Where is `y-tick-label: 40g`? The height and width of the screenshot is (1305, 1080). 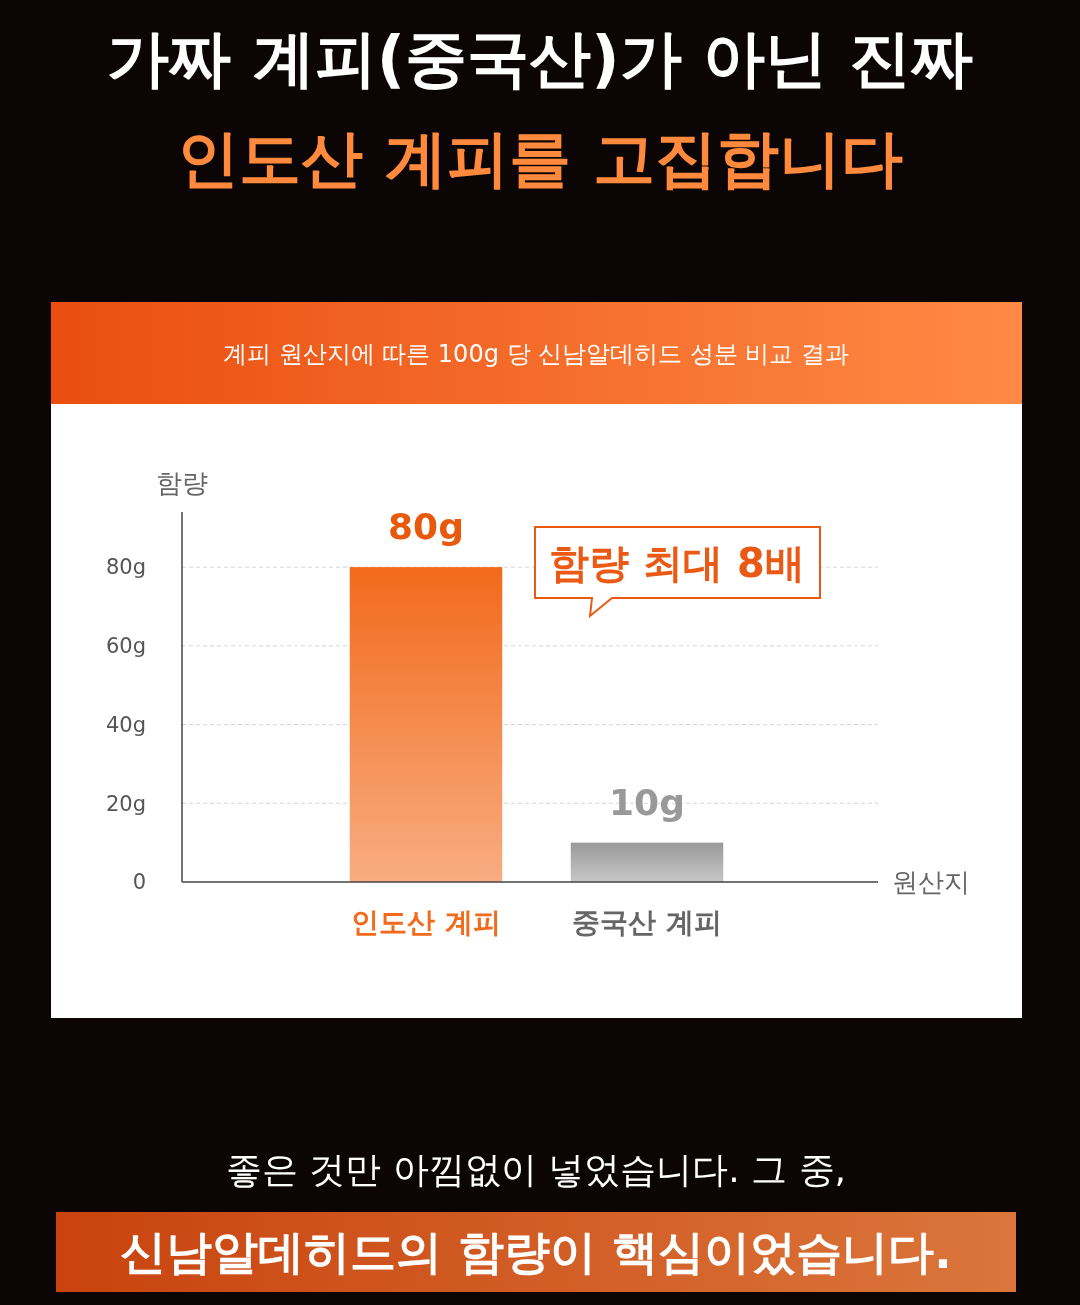
y-tick-label: 40g is located at coordinates (125, 724).